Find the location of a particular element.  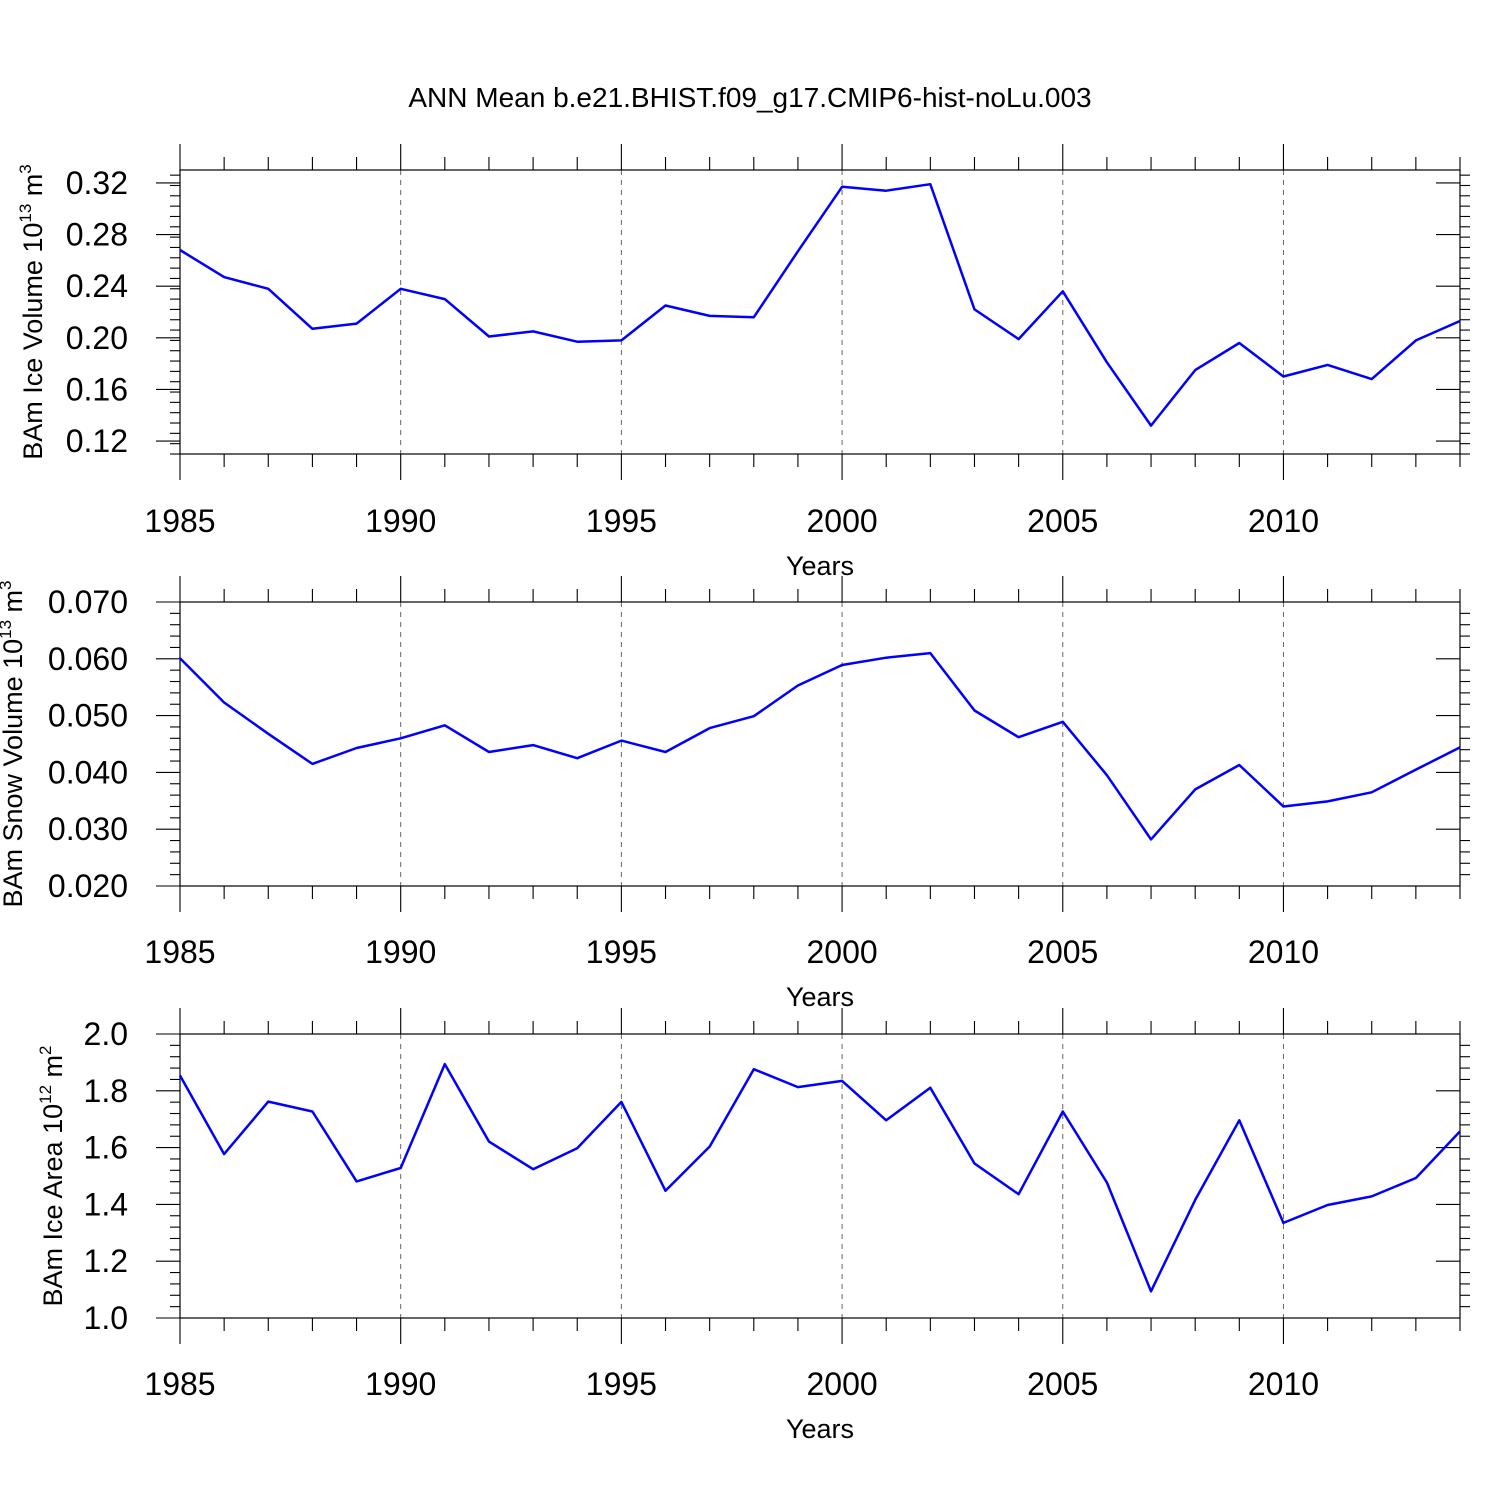

y-tick-label: 0.16 is located at coordinates (97, 389).